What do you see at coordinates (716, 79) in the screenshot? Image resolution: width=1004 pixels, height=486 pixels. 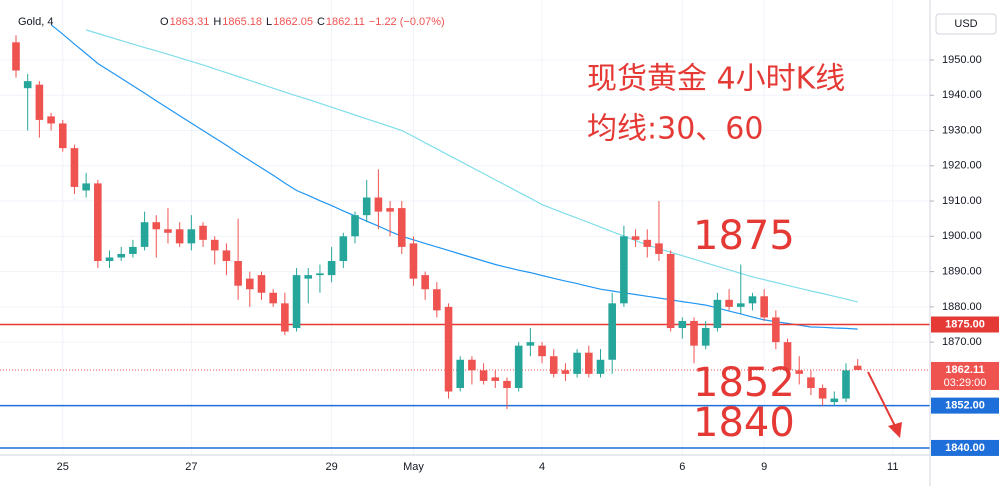 I see `annotation: 现货黄金 4小时K线` at bounding box center [716, 79].